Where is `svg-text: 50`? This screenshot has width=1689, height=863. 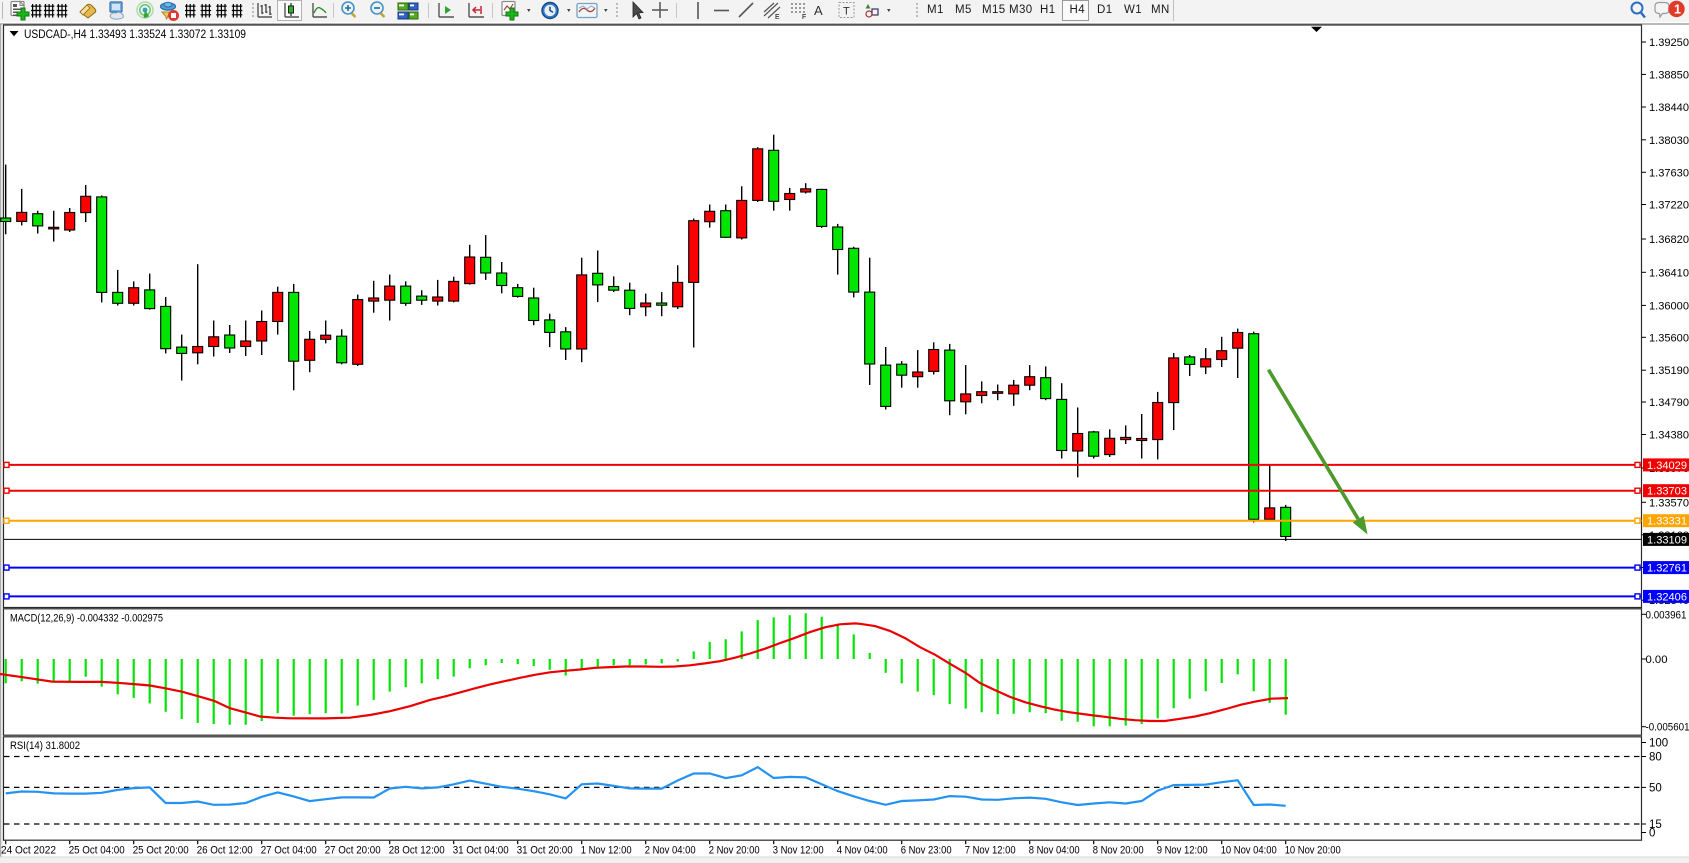 svg-text: 50 is located at coordinates (1655, 788).